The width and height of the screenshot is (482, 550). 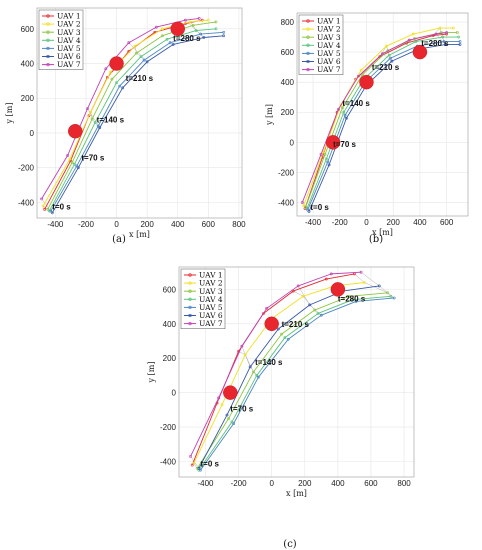 I want to click on legend-label-uav-4: UAV 4, so click(x=211, y=299).